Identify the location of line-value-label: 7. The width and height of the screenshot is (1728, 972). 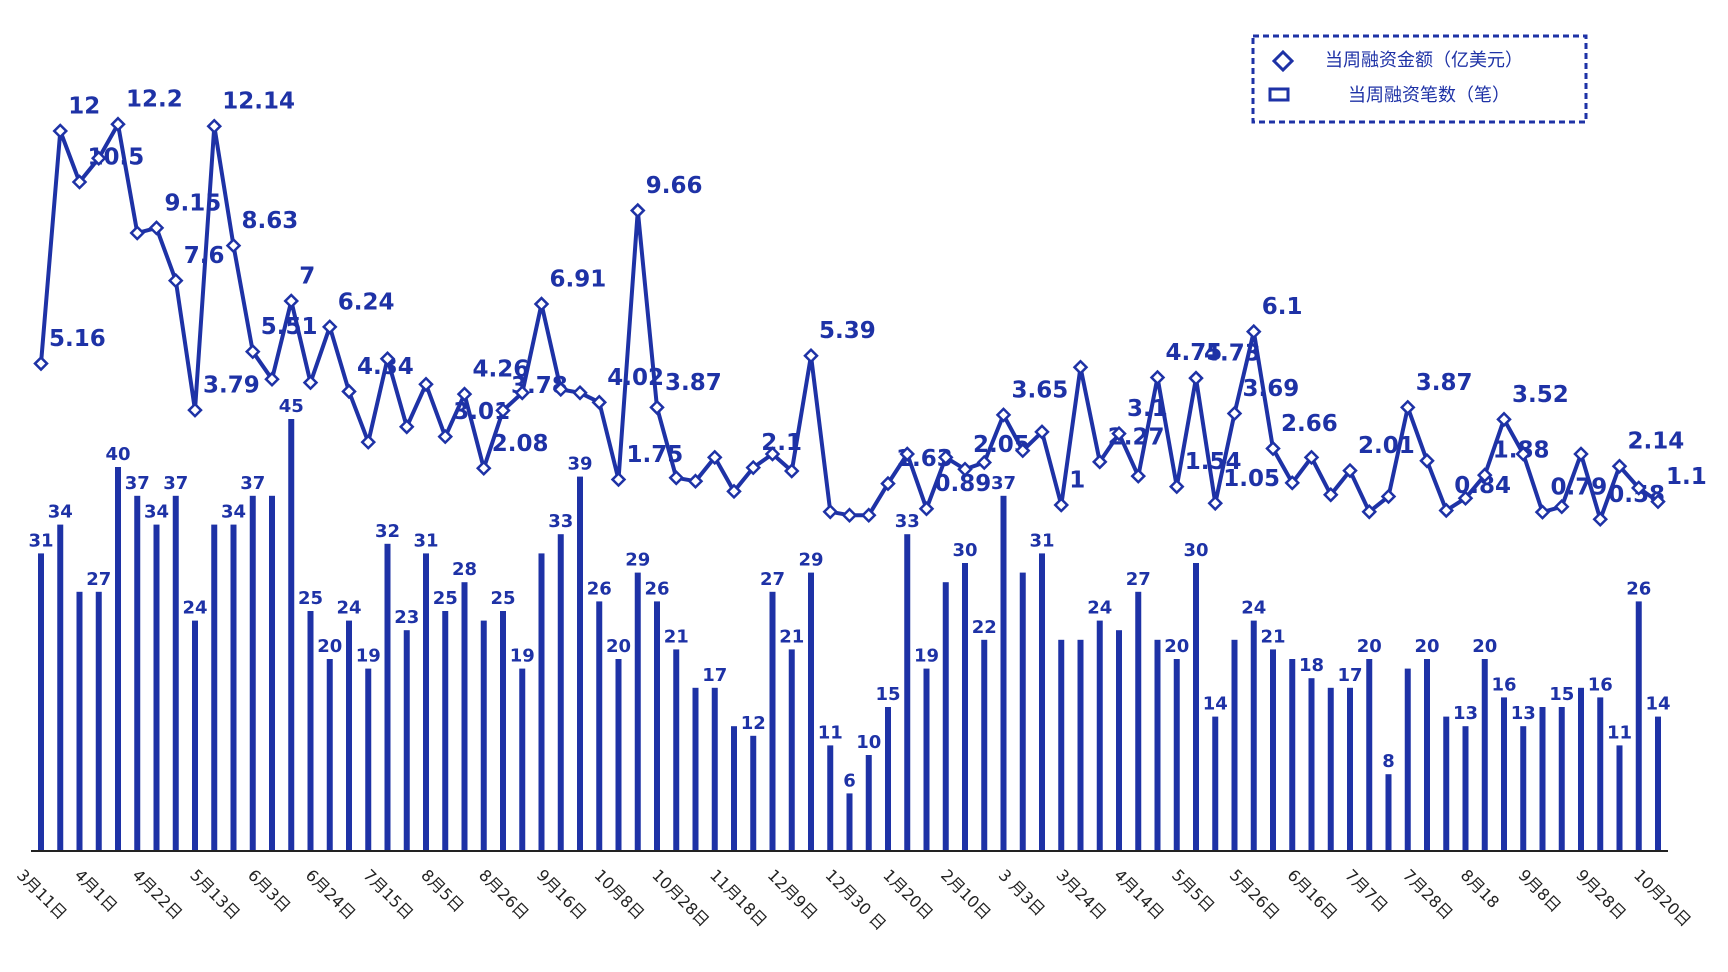
(307, 277).